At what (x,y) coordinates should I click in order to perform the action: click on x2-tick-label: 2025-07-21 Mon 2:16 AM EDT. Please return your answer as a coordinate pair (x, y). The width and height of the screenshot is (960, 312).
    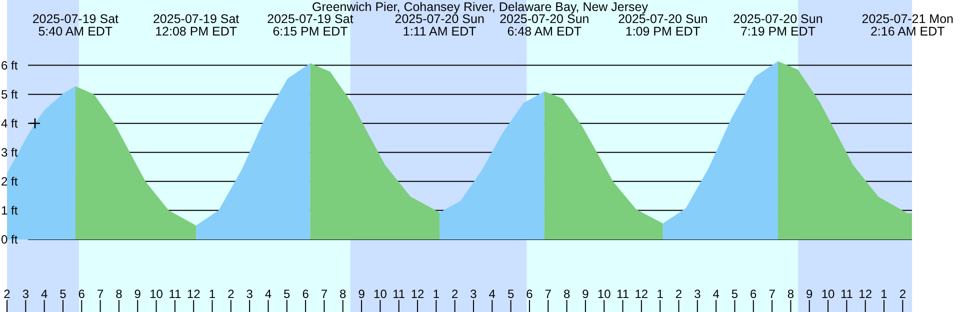
    Looking at the image, I should click on (908, 25).